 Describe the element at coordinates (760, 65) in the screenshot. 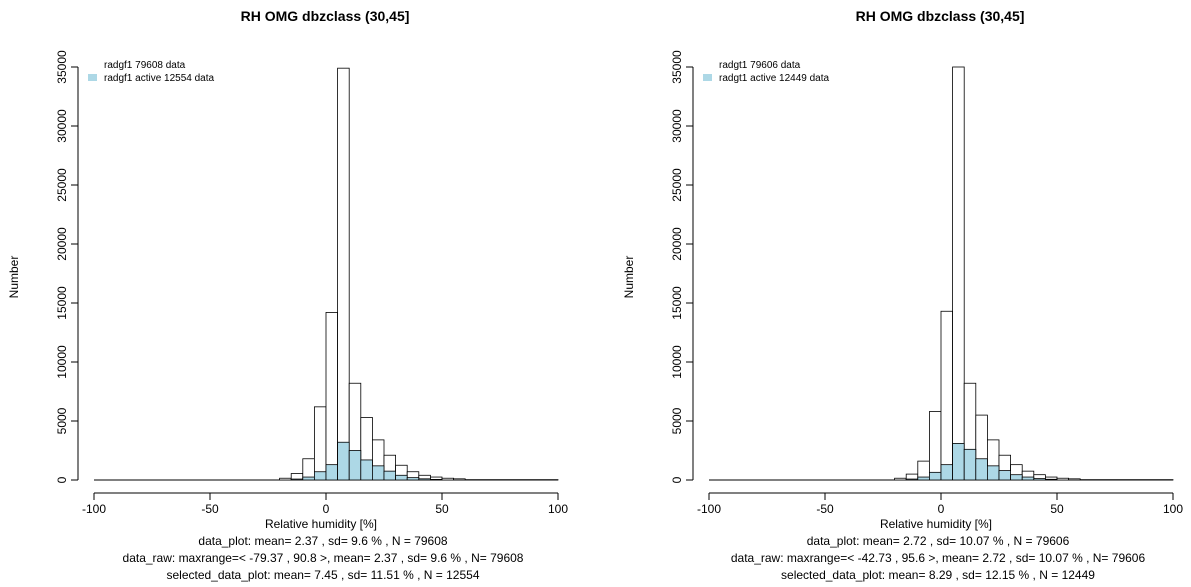

I see `legend-label-all: radgt1 79606 data` at that location.